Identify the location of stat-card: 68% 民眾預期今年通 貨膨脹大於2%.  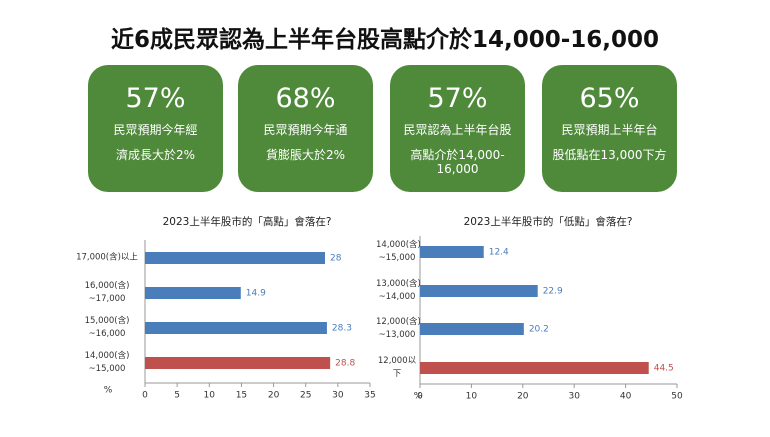
(305, 128).